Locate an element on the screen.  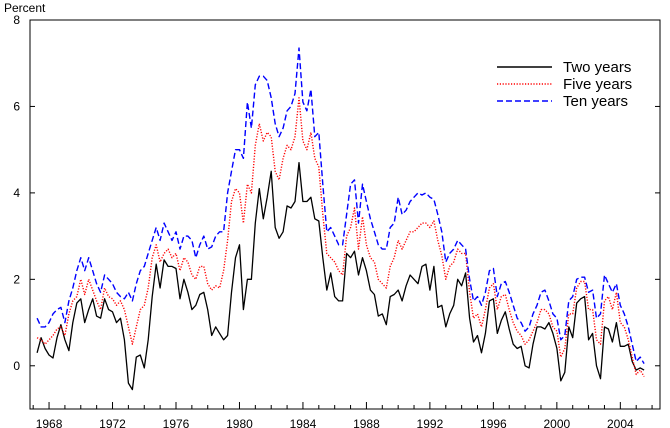
x-tick-label-5: 1988 is located at coordinates (366, 422).